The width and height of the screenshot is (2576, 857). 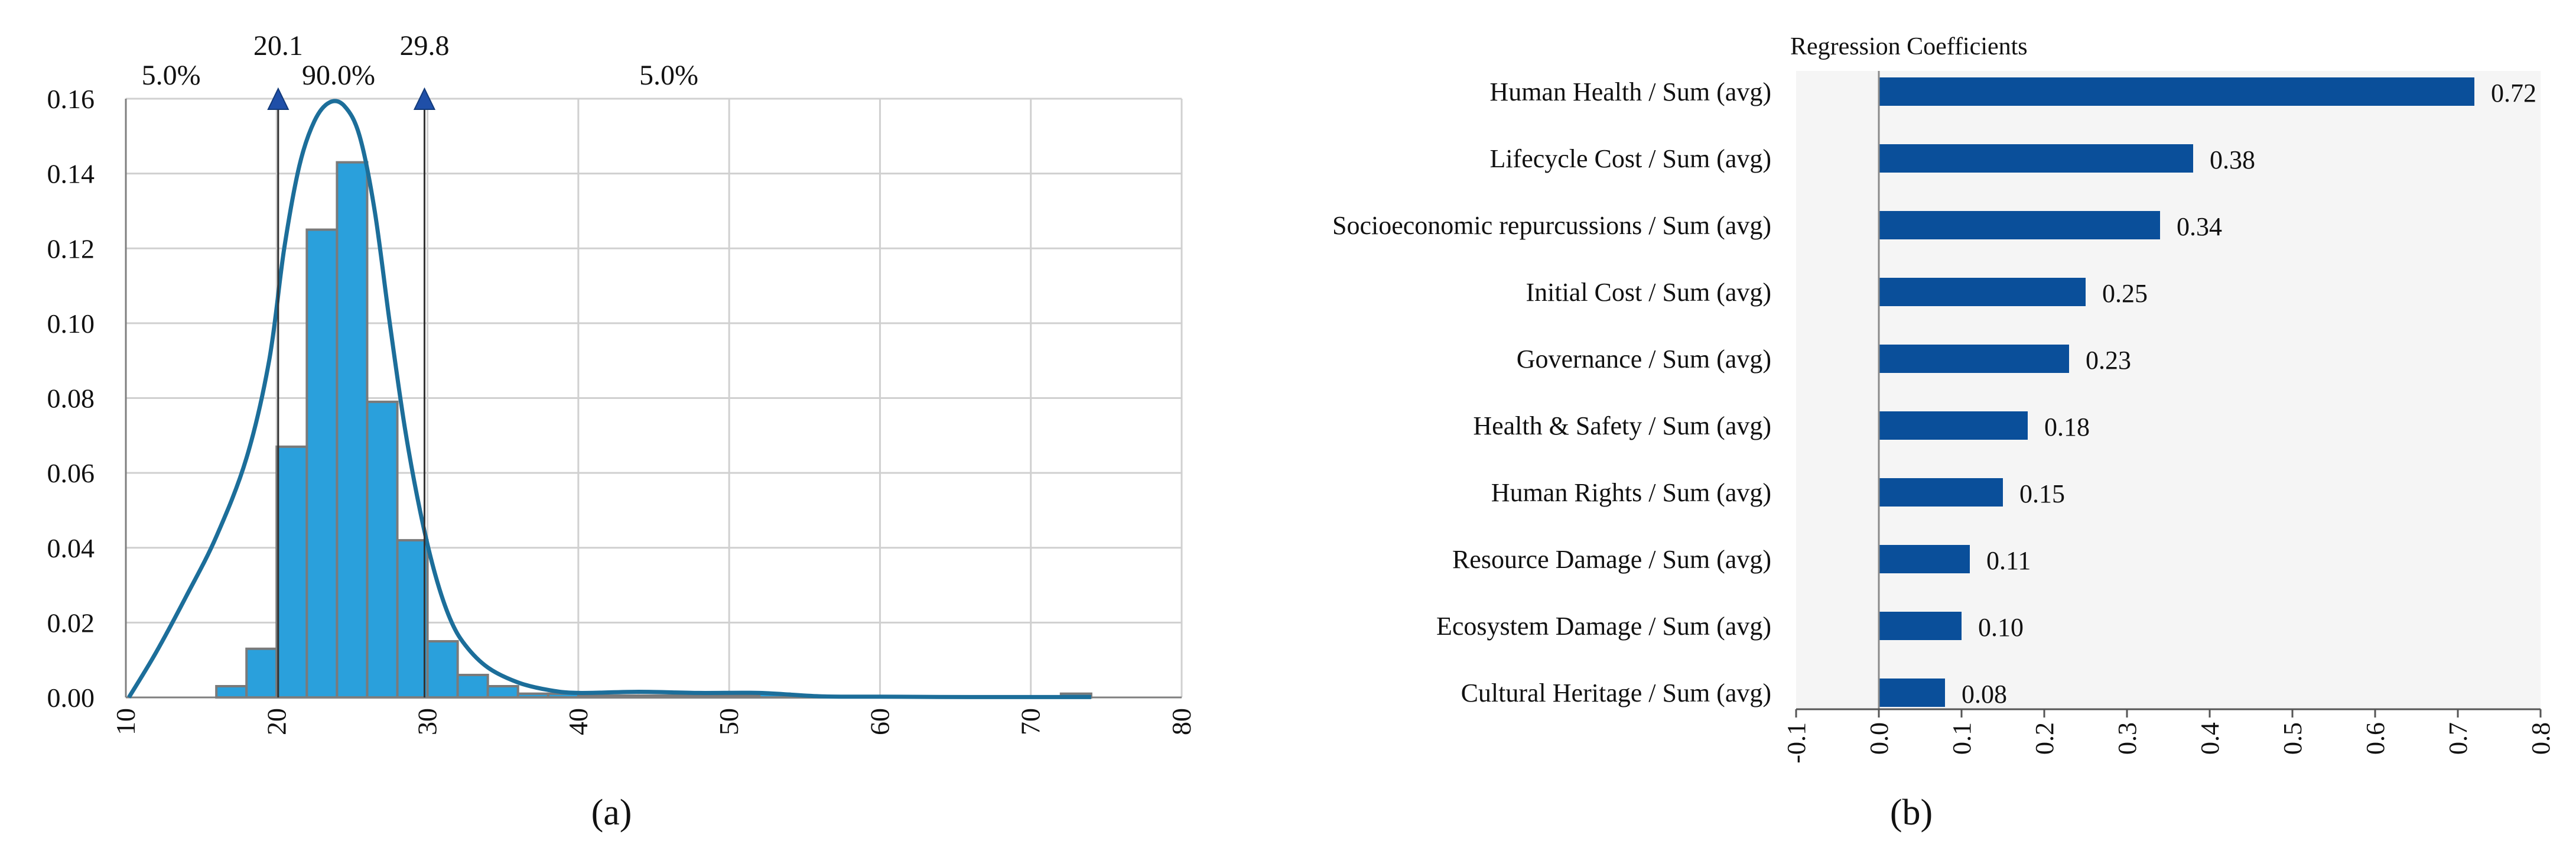 I want to click on category-label: Governance / Sum (avg), so click(x=1644, y=360).